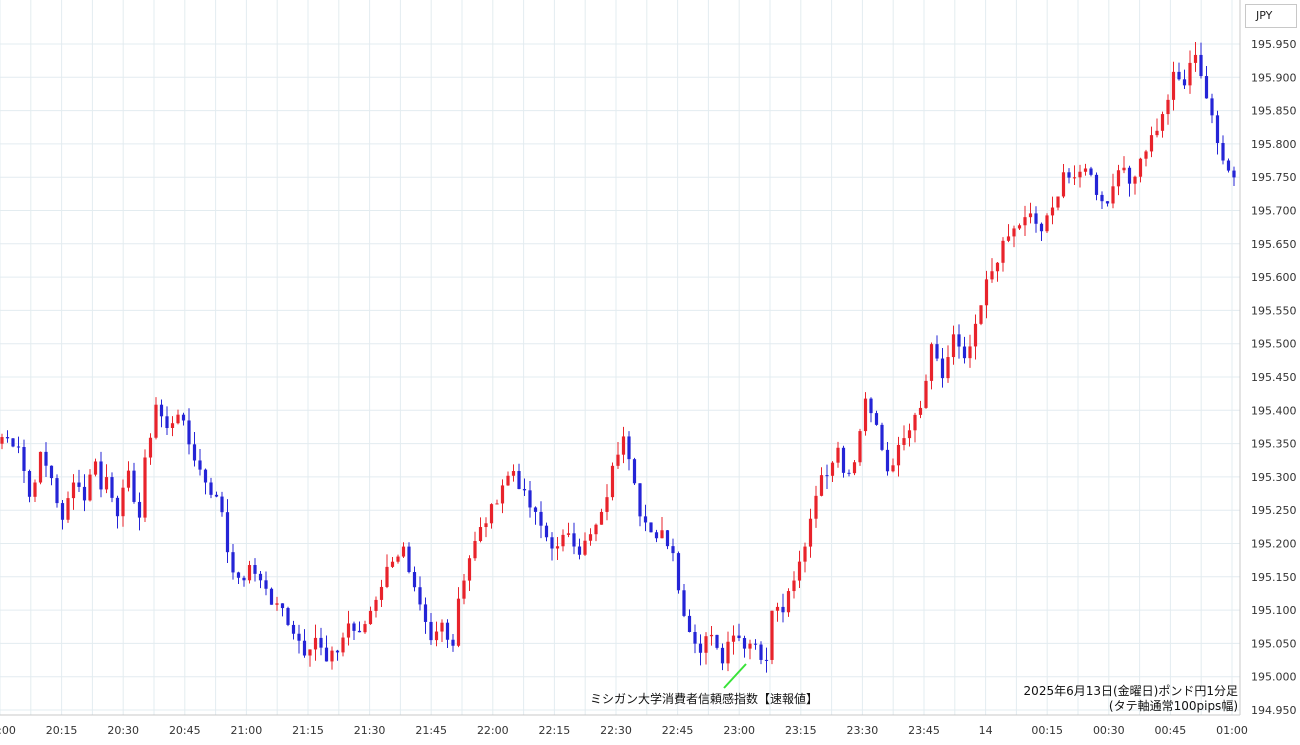 The width and height of the screenshot is (1300, 745). I want to click on y-tick-label: 195.400, so click(1274, 410).